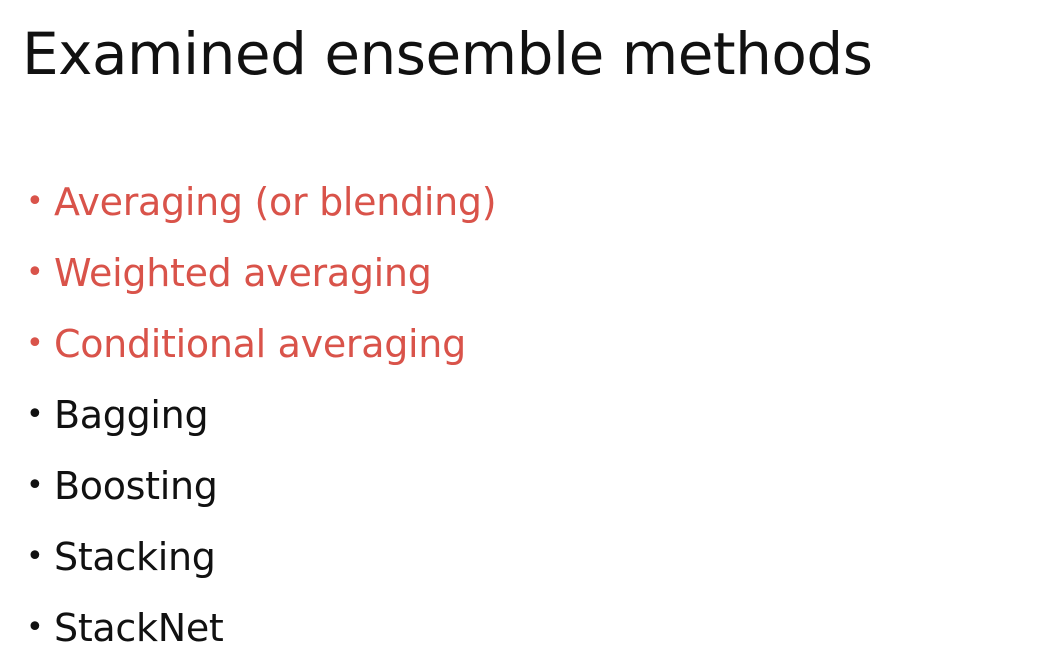 Image resolution: width=1064 pixels, height=663 pixels. Describe the element at coordinates (131, 414) in the screenshot. I see `bullet-label: Bagging` at that location.